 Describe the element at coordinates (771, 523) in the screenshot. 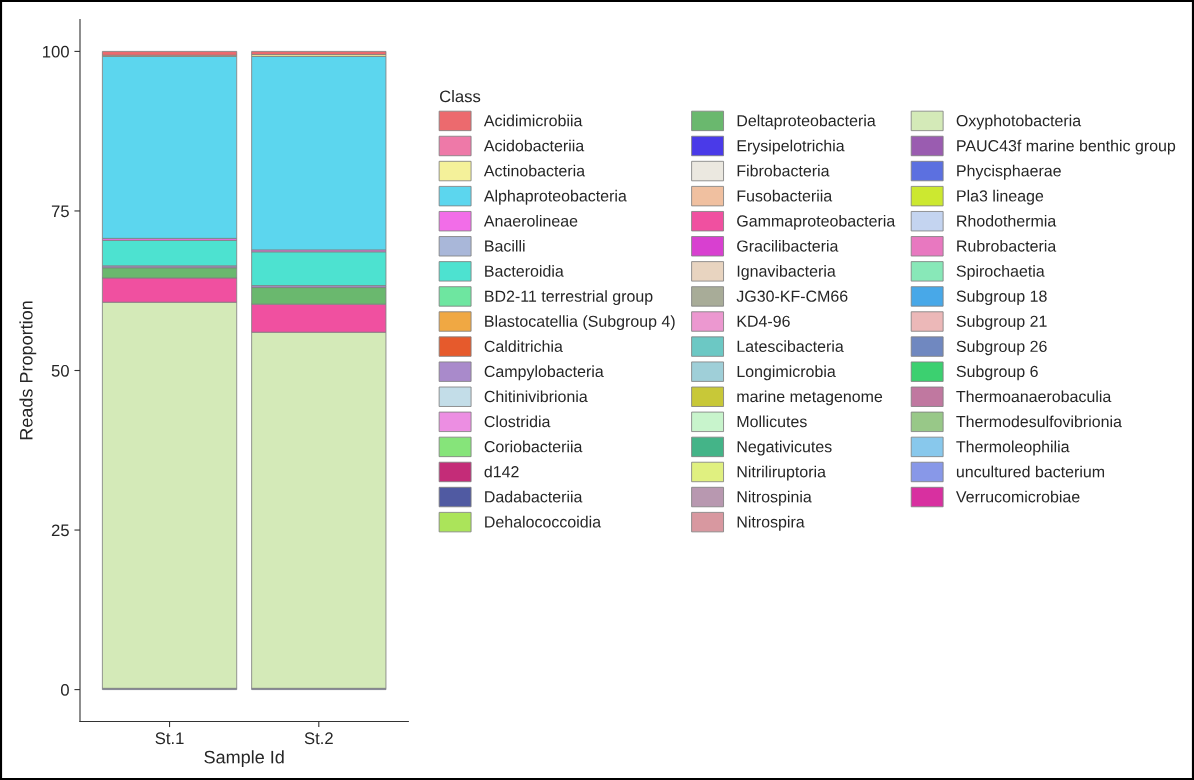

I see `legend-label: Nitrospira` at that location.